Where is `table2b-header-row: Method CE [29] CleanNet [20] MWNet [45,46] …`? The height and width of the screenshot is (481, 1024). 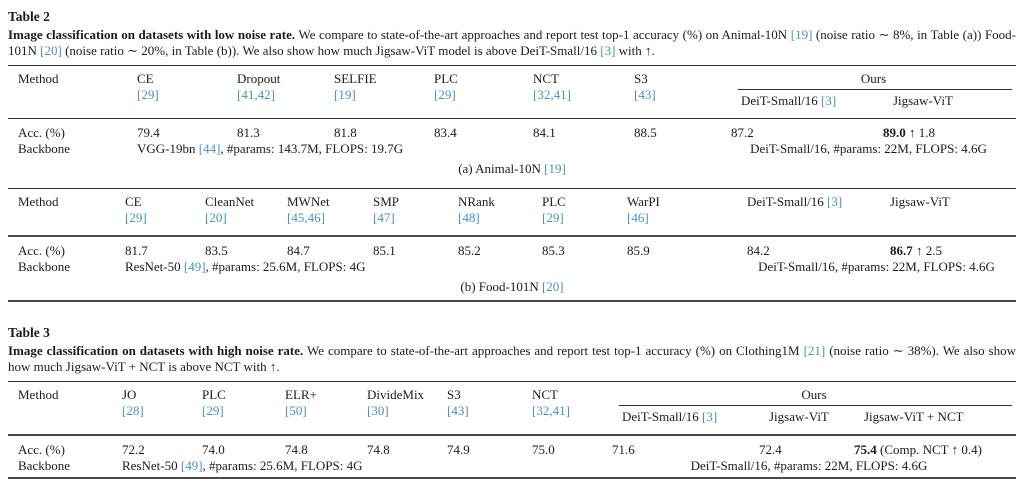
table2b-header-row: Method CE [29] CleanNet [20] MWNet [45,46] … is located at coordinates (512, 212).